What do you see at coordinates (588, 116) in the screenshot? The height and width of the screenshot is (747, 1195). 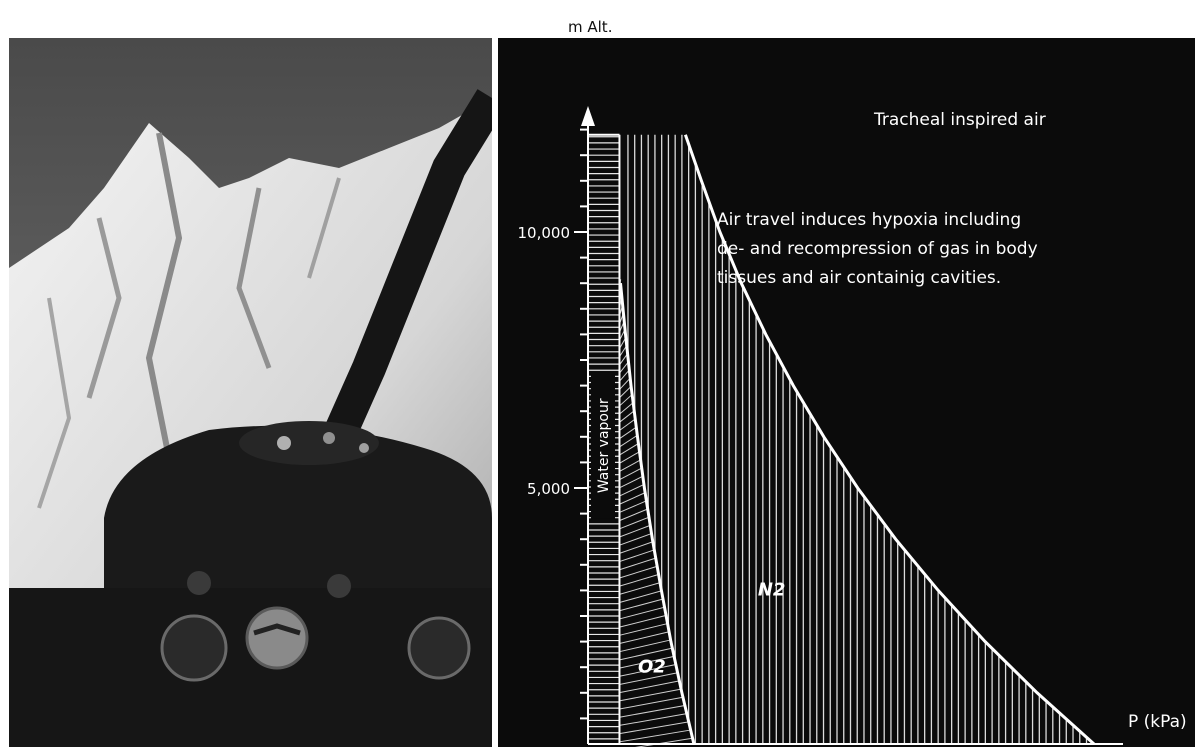 I see `y-axis-arrow` at bounding box center [588, 116].